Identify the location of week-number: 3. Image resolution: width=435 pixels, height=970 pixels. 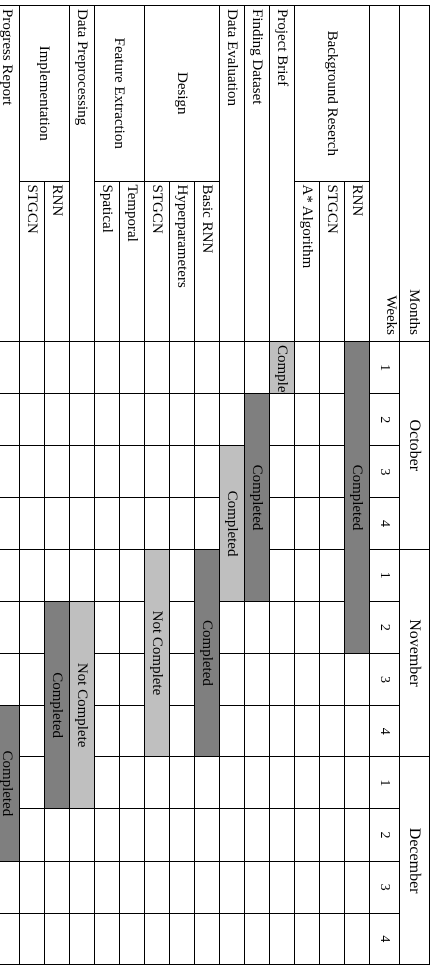
(384, 471).